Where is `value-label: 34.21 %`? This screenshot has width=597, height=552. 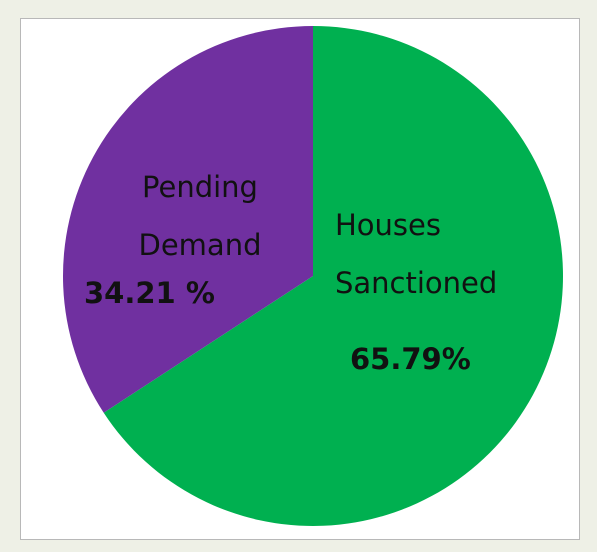 value-label: 34.21 % is located at coordinates (149, 293).